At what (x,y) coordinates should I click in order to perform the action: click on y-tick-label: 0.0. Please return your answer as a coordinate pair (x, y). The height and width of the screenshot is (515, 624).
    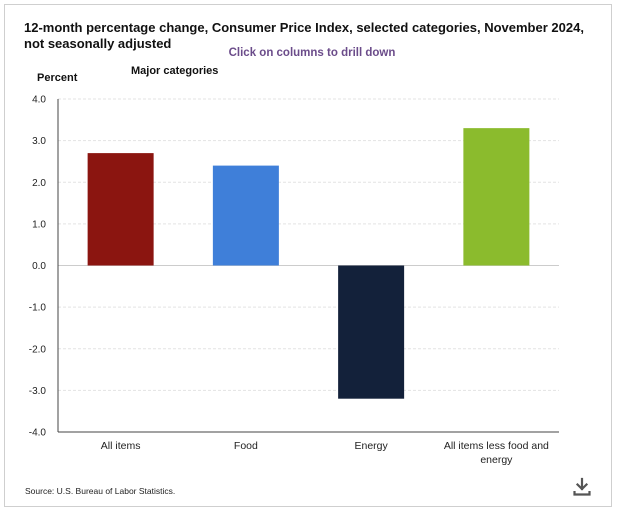
    Looking at the image, I should click on (39, 266).